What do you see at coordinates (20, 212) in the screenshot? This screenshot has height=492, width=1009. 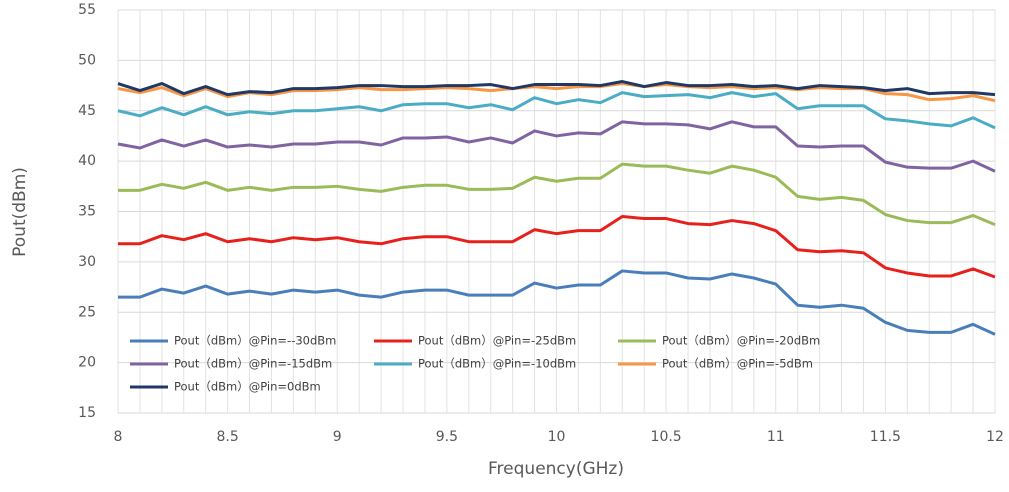 I see `y-axis-label: Pout(dBm)` at bounding box center [20, 212].